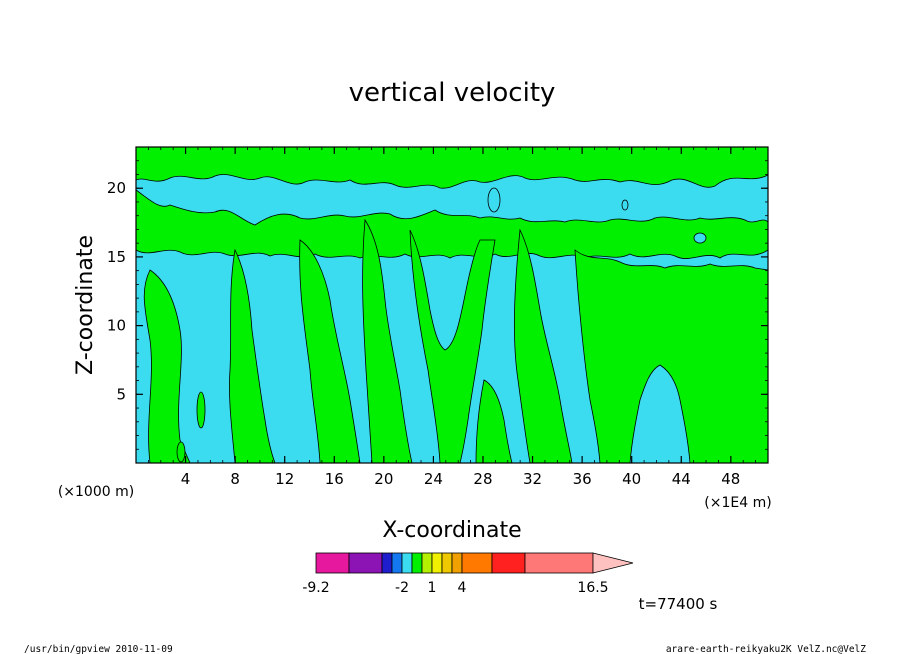 The height and width of the screenshot is (654, 904). Describe the element at coordinates (613, 563) in the screenshot. I see `colorbar-extend-arrow` at that location.